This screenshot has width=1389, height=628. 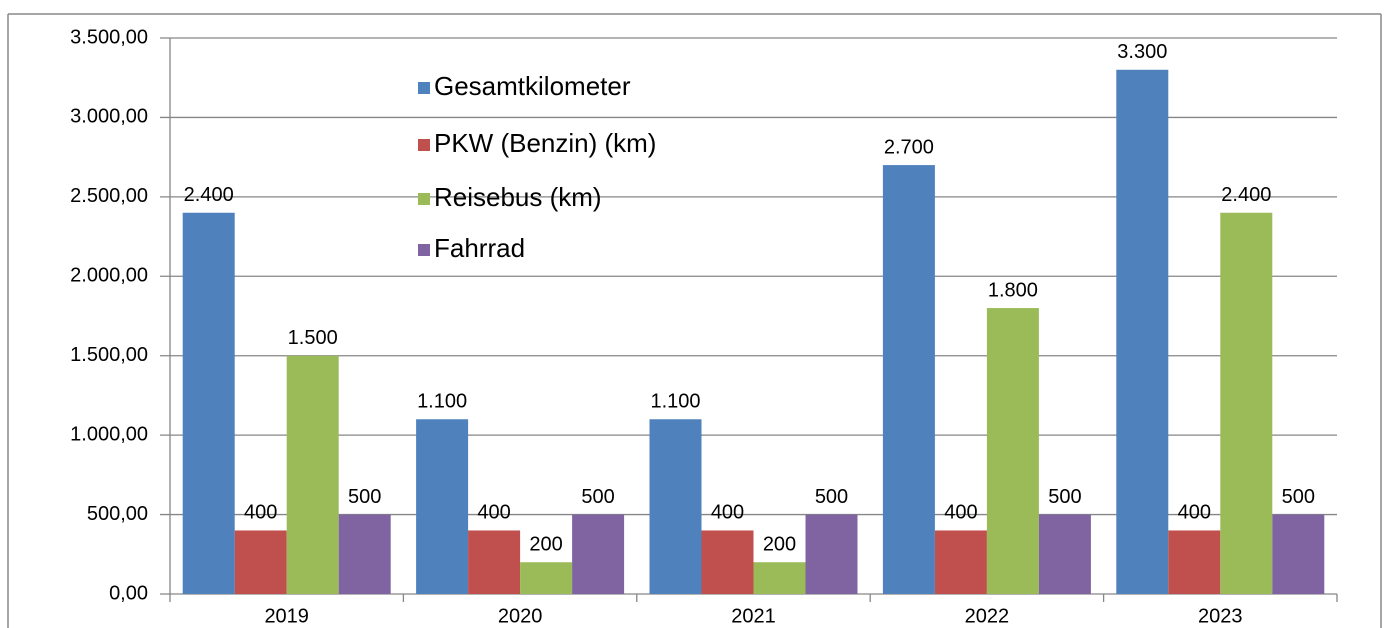 What do you see at coordinates (520, 616) in the screenshot?
I see `x-tick-label: 2020` at bounding box center [520, 616].